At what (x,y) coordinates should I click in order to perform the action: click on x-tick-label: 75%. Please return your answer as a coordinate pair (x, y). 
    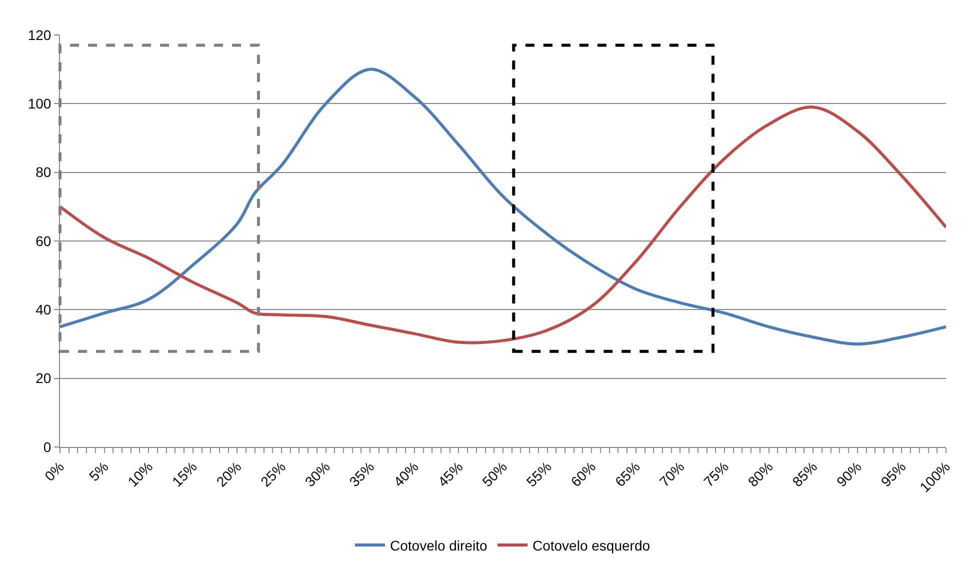
    Looking at the image, I should click on (716, 474).